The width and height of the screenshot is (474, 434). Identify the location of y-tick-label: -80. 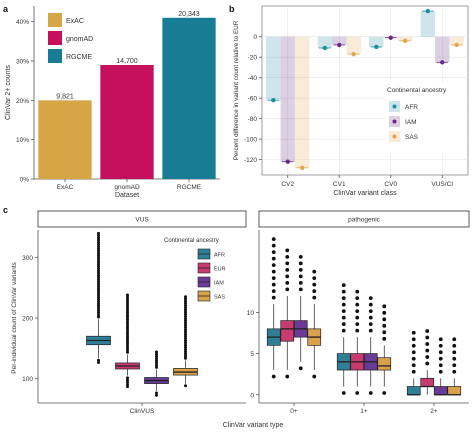
(253, 119).